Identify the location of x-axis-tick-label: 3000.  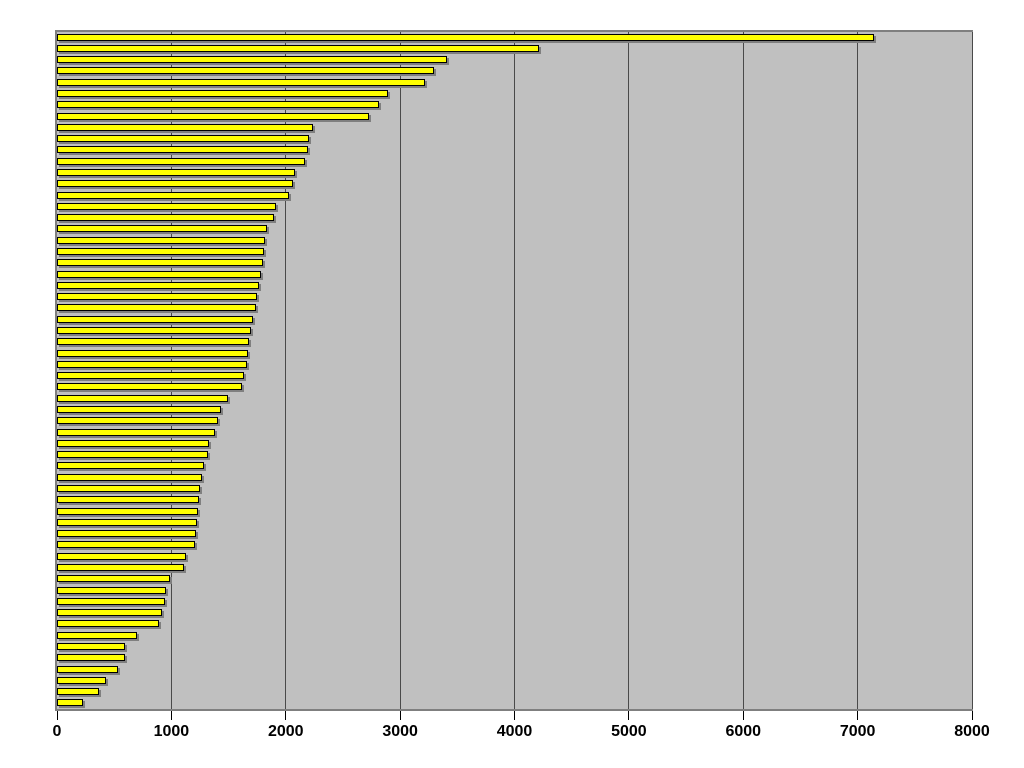
(400, 731).